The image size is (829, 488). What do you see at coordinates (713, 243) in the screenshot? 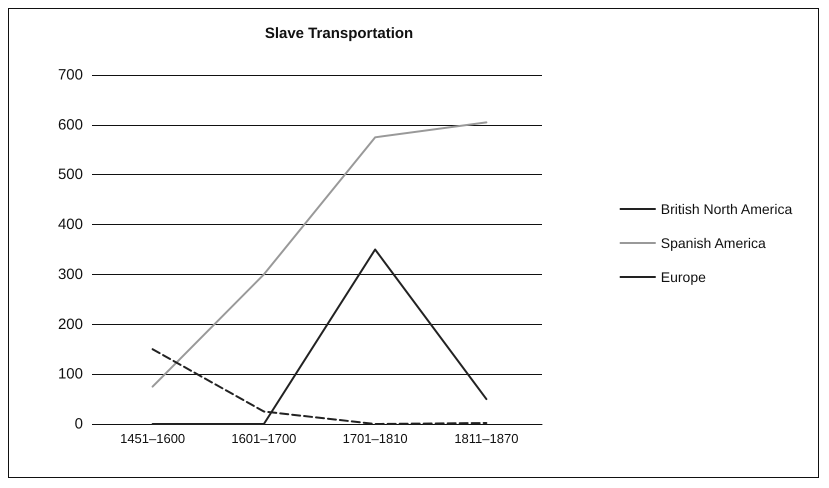
I see `legend-label: Spanish America` at bounding box center [713, 243].